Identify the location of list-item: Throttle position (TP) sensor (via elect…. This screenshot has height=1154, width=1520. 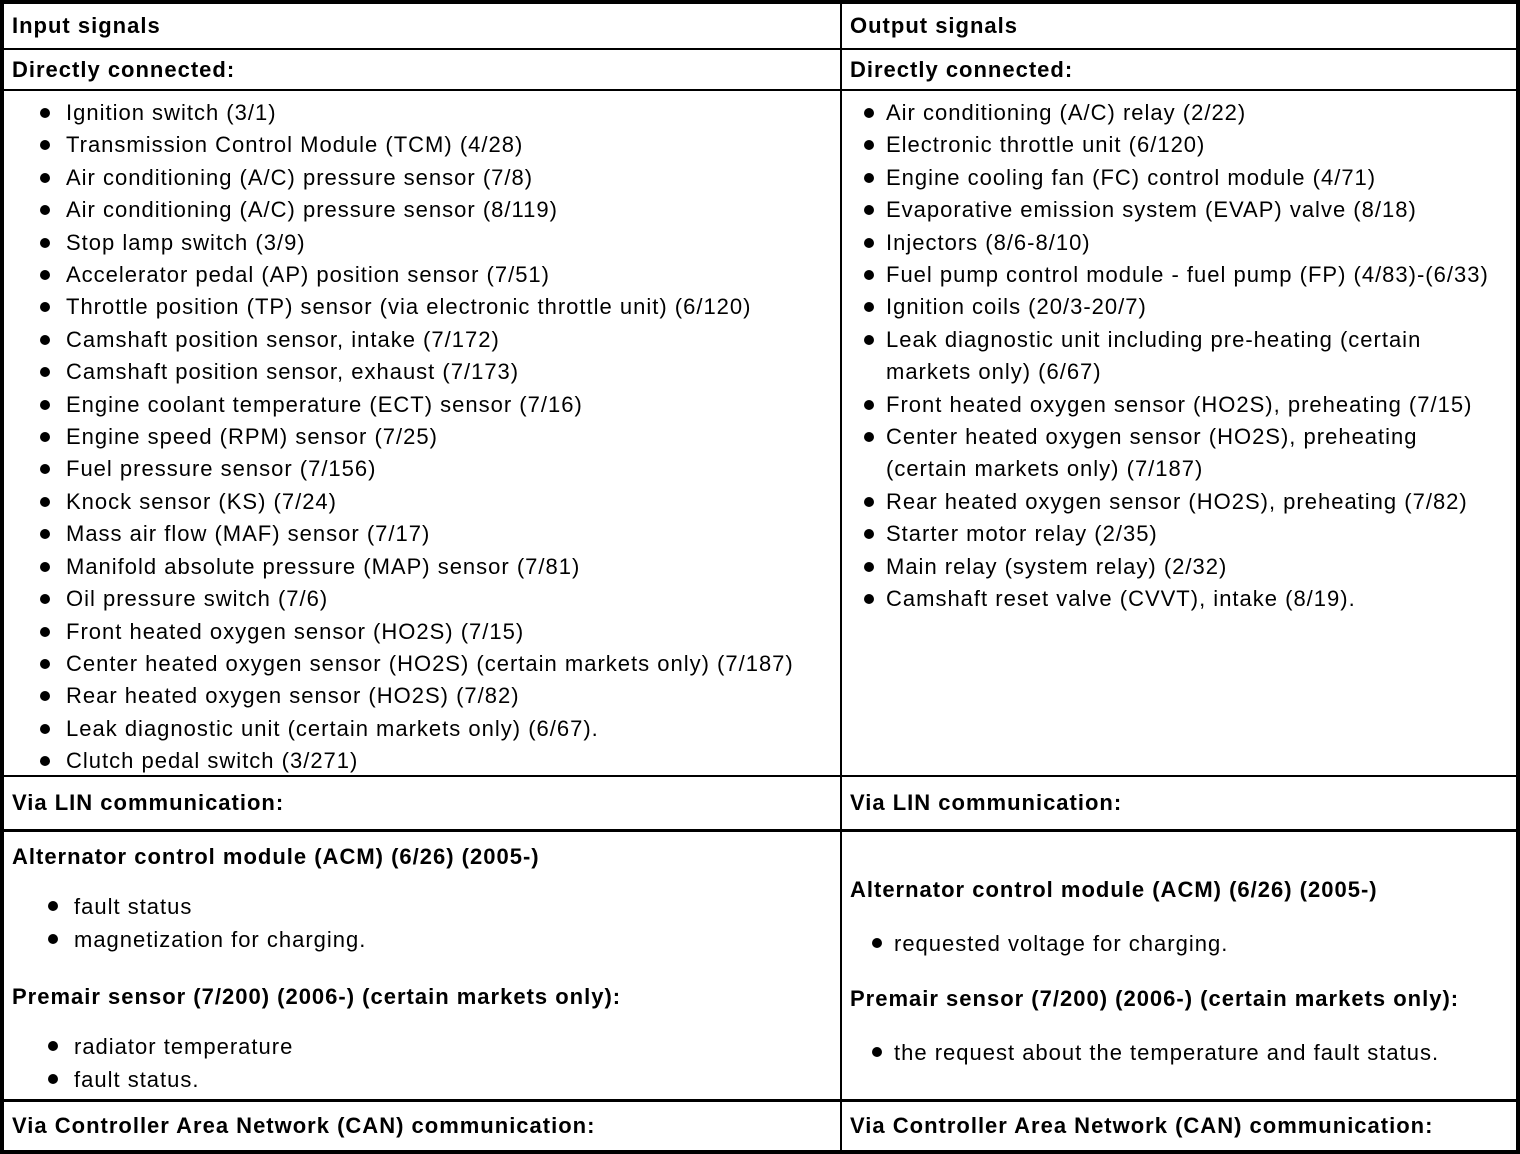
(435, 307).